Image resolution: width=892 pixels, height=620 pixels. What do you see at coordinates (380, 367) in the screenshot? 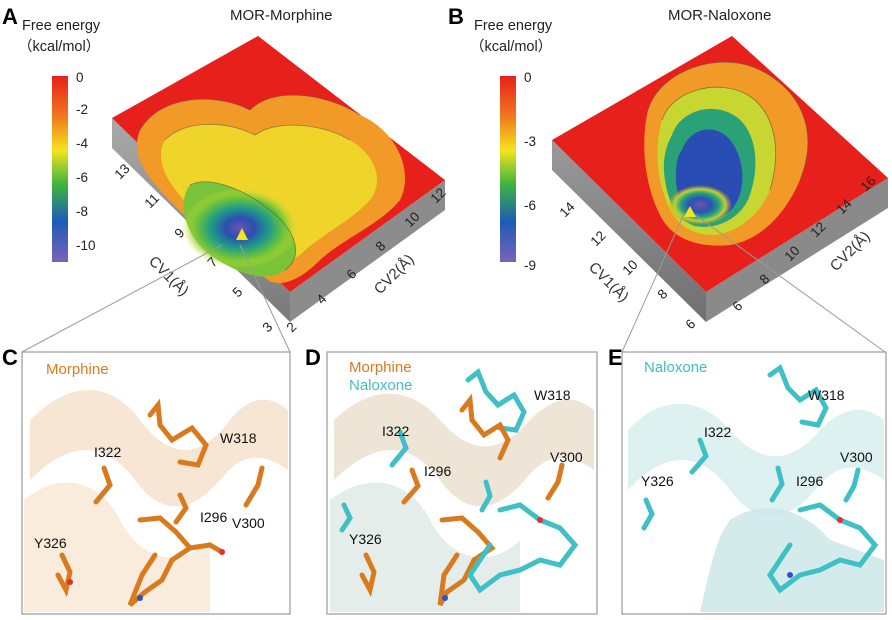
I see `ligand-label-d-morphine: Morphine` at bounding box center [380, 367].